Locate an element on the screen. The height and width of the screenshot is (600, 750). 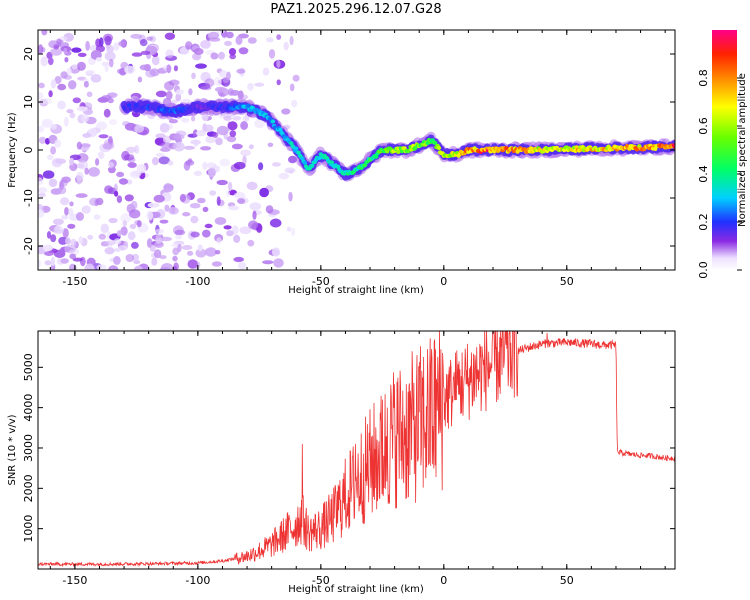
y-tick-label: 4000 is located at coordinates (28, 408).